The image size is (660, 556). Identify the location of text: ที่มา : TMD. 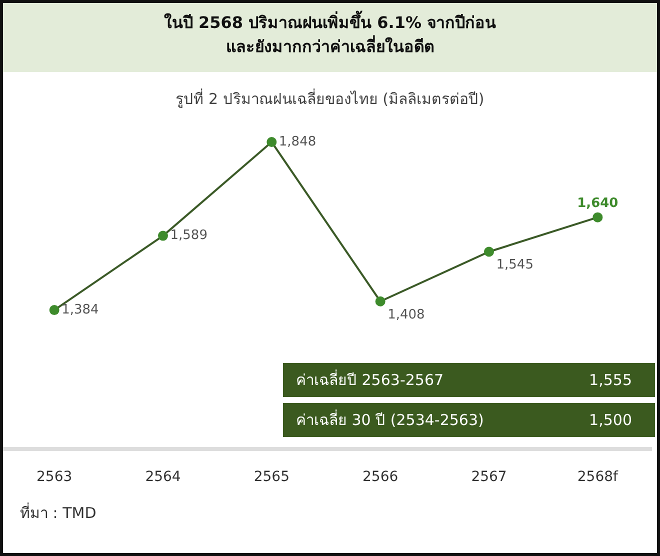
(58, 513).